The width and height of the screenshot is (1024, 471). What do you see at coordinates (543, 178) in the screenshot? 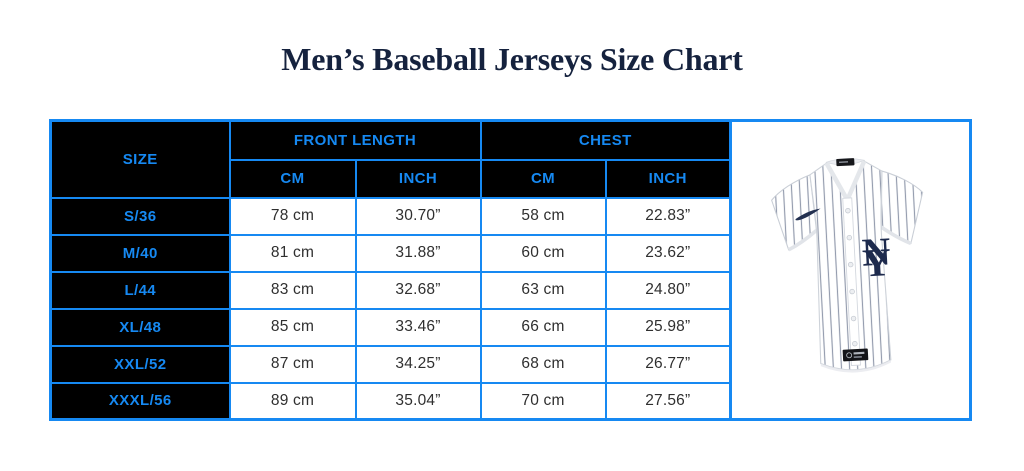
I see `unit-header-chest-cm: CM` at bounding box center [543, 178].